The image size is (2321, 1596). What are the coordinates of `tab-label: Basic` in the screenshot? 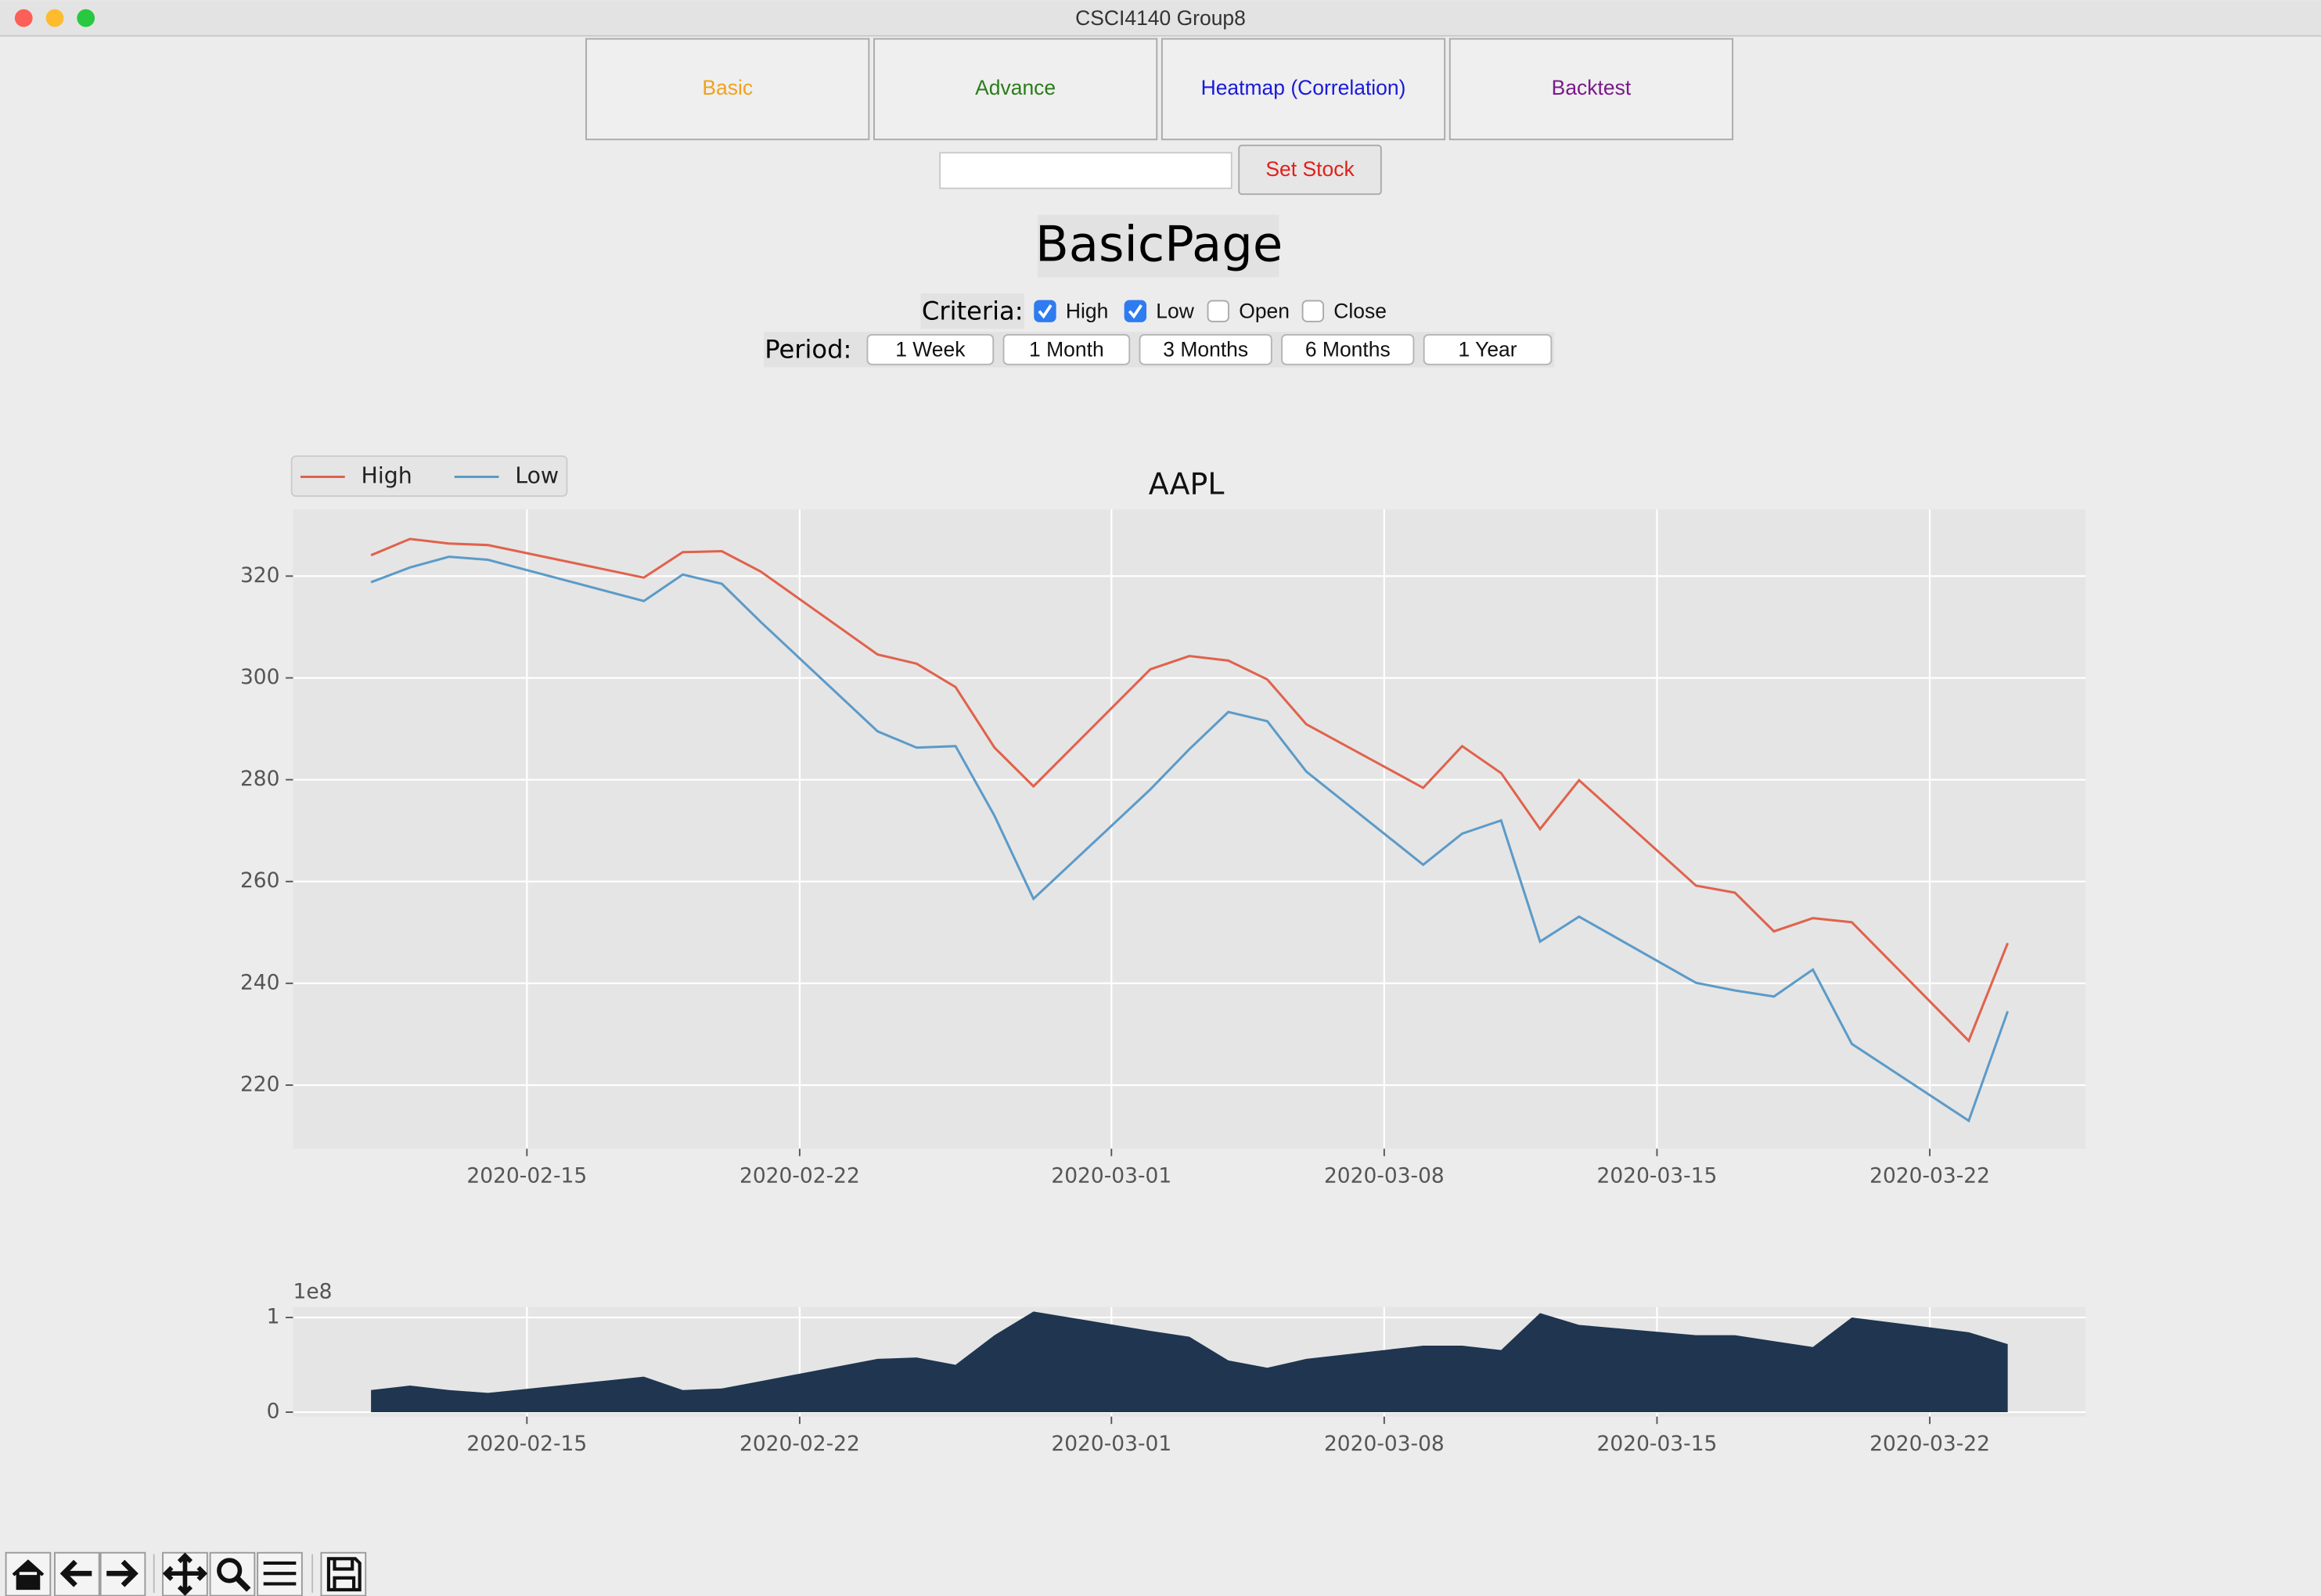 It's located at (727, 88).